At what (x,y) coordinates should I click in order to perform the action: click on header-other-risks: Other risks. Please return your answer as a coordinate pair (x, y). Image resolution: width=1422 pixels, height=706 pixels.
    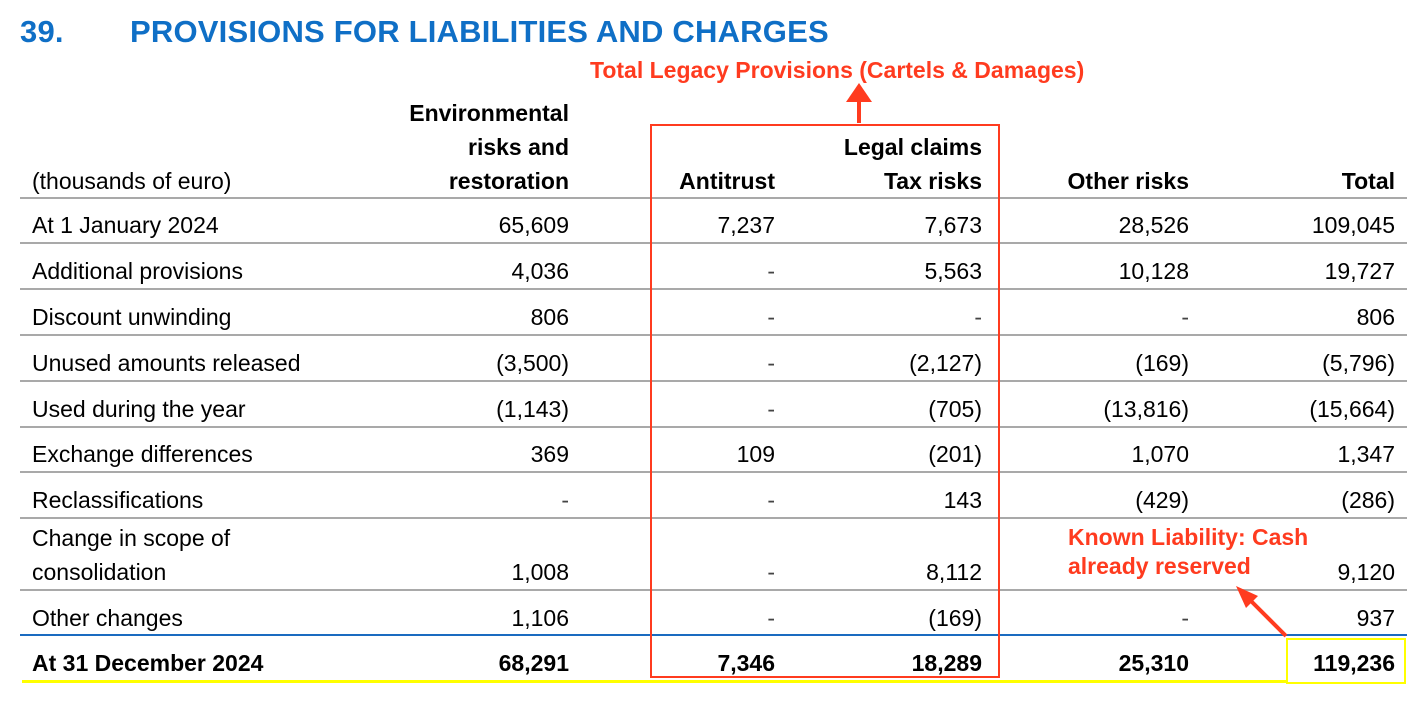
    Looking at the image, I should click on (1128, 181).